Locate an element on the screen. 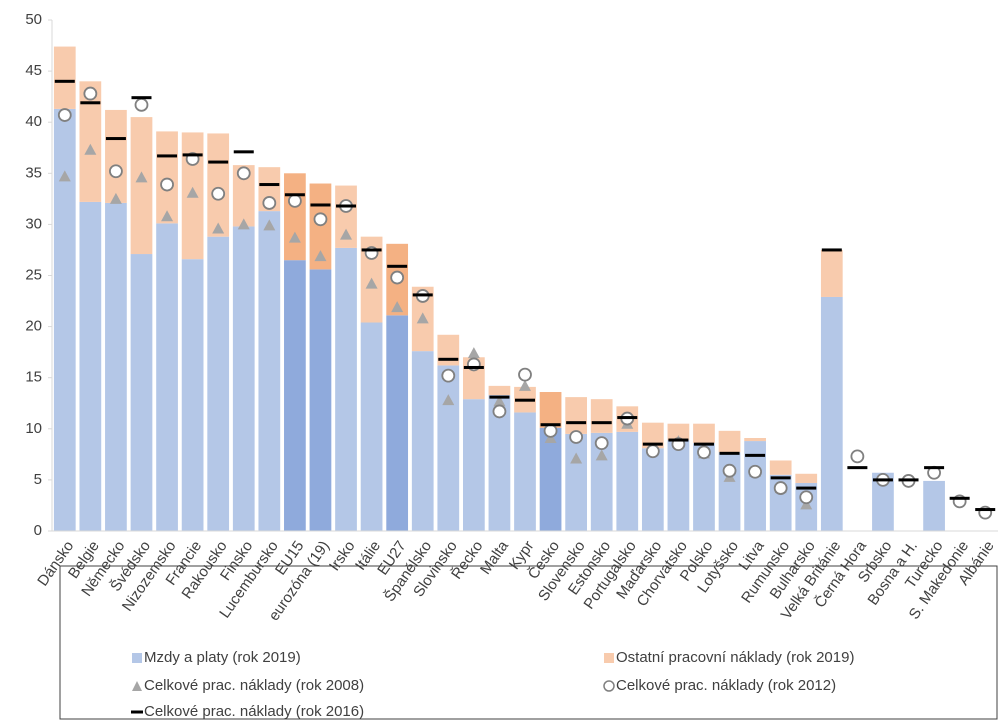  y-tick-label: 5 is located at coordinates (38, 479).